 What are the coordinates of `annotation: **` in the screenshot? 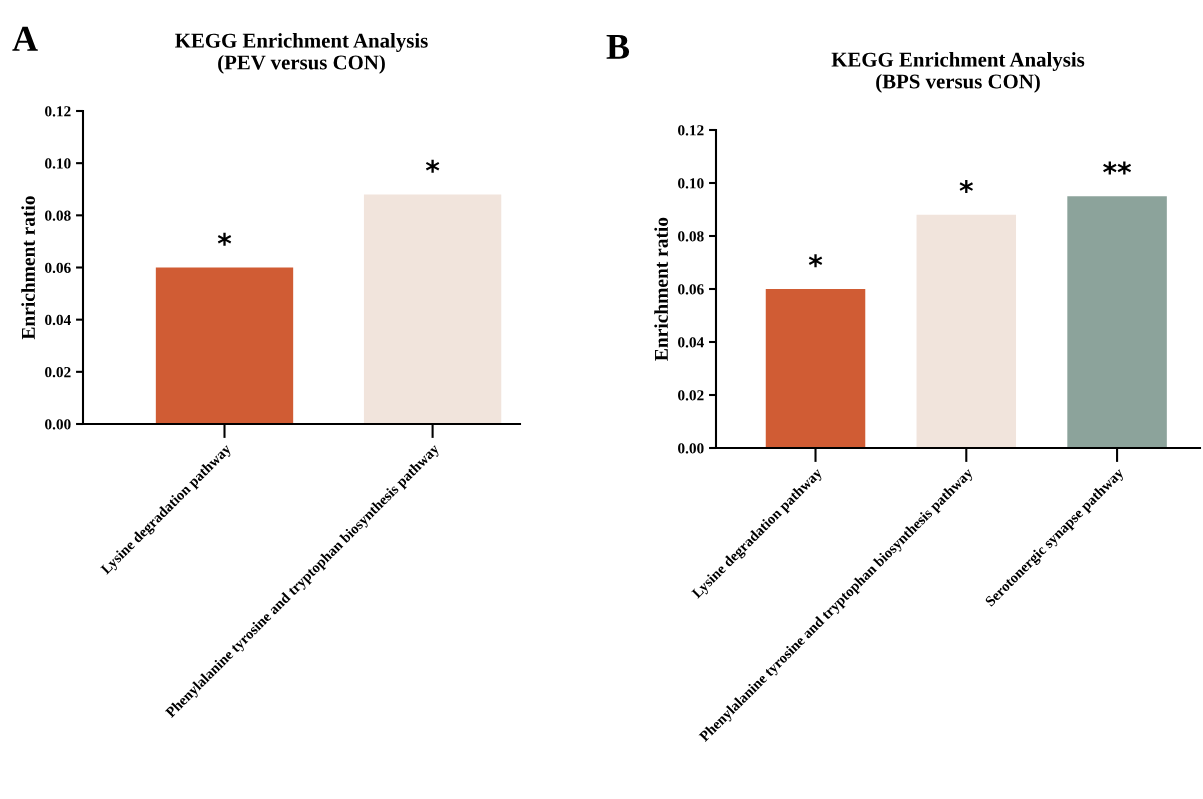 It's located at (1117, 168).